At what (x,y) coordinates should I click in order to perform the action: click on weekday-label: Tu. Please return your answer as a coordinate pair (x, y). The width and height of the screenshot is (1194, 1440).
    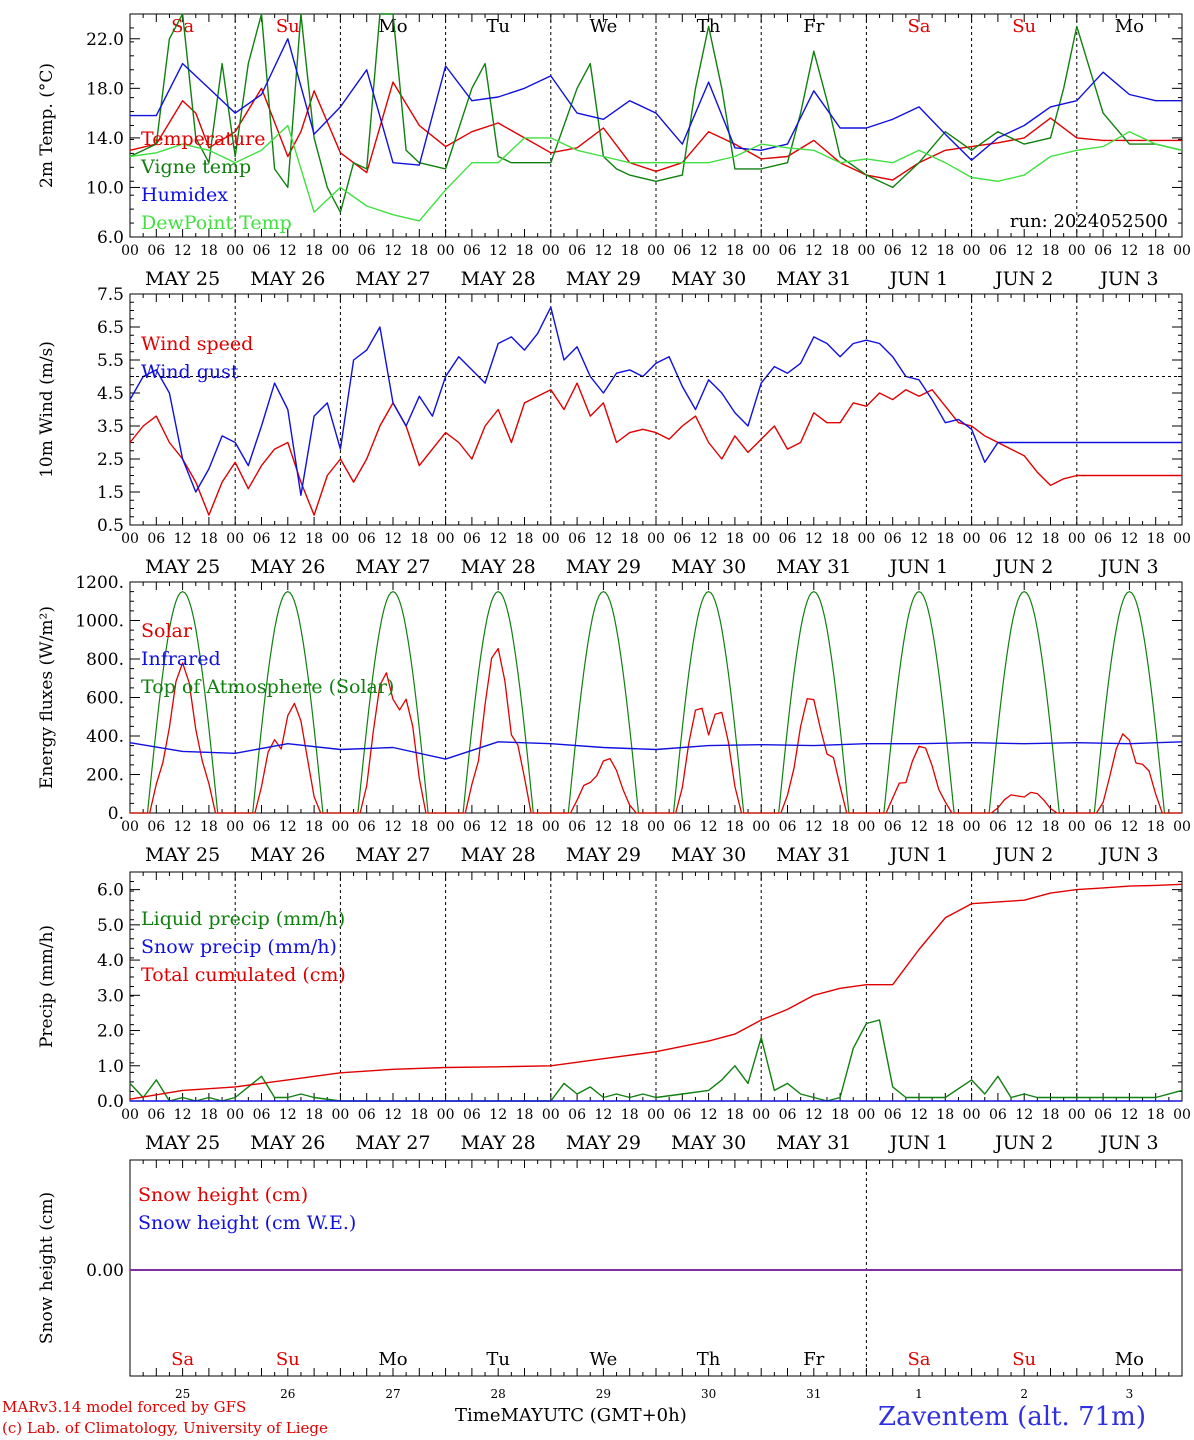
    Looking at the image, I should click on (498, 26).